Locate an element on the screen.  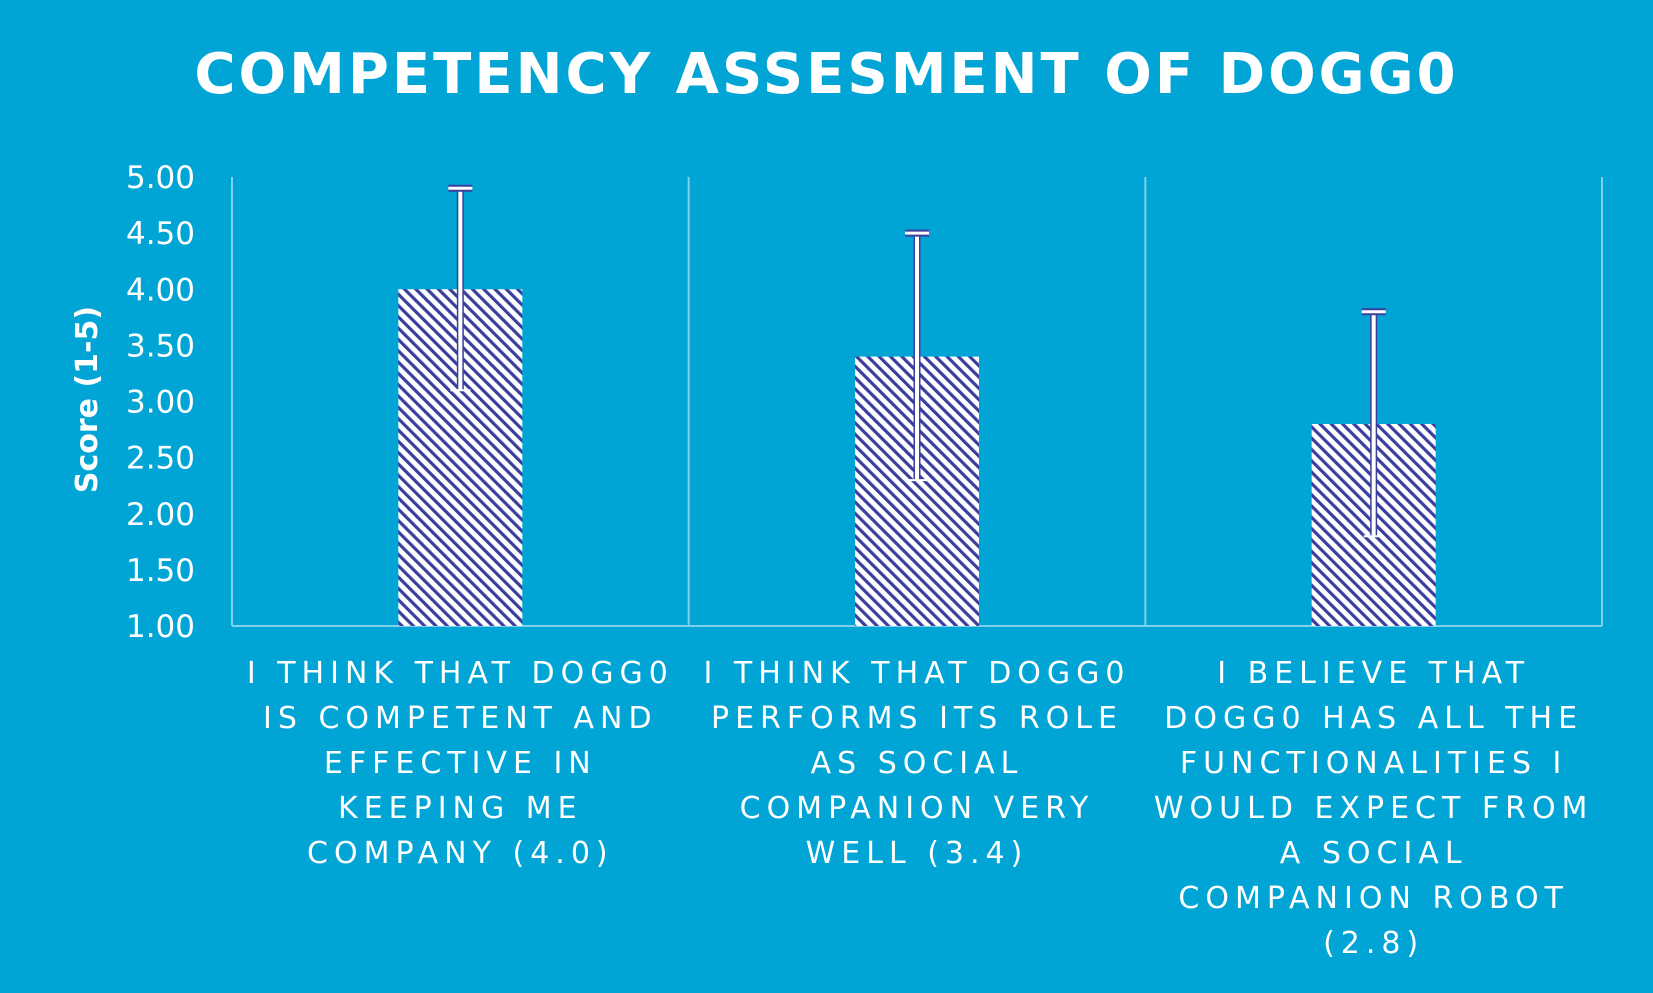
category-label-line: COMPANION VERY is located at coordinates (917, 808).